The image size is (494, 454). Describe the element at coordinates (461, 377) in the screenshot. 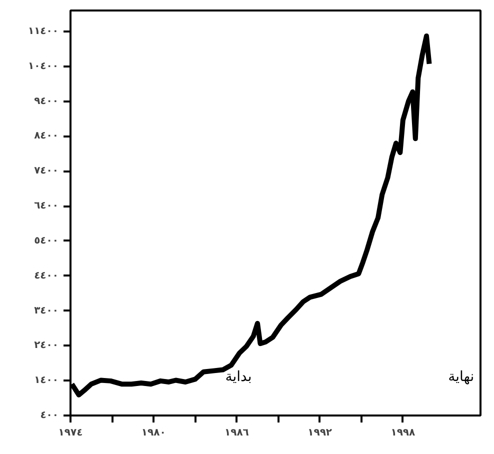

I see `annotation: نهاية` at that location.